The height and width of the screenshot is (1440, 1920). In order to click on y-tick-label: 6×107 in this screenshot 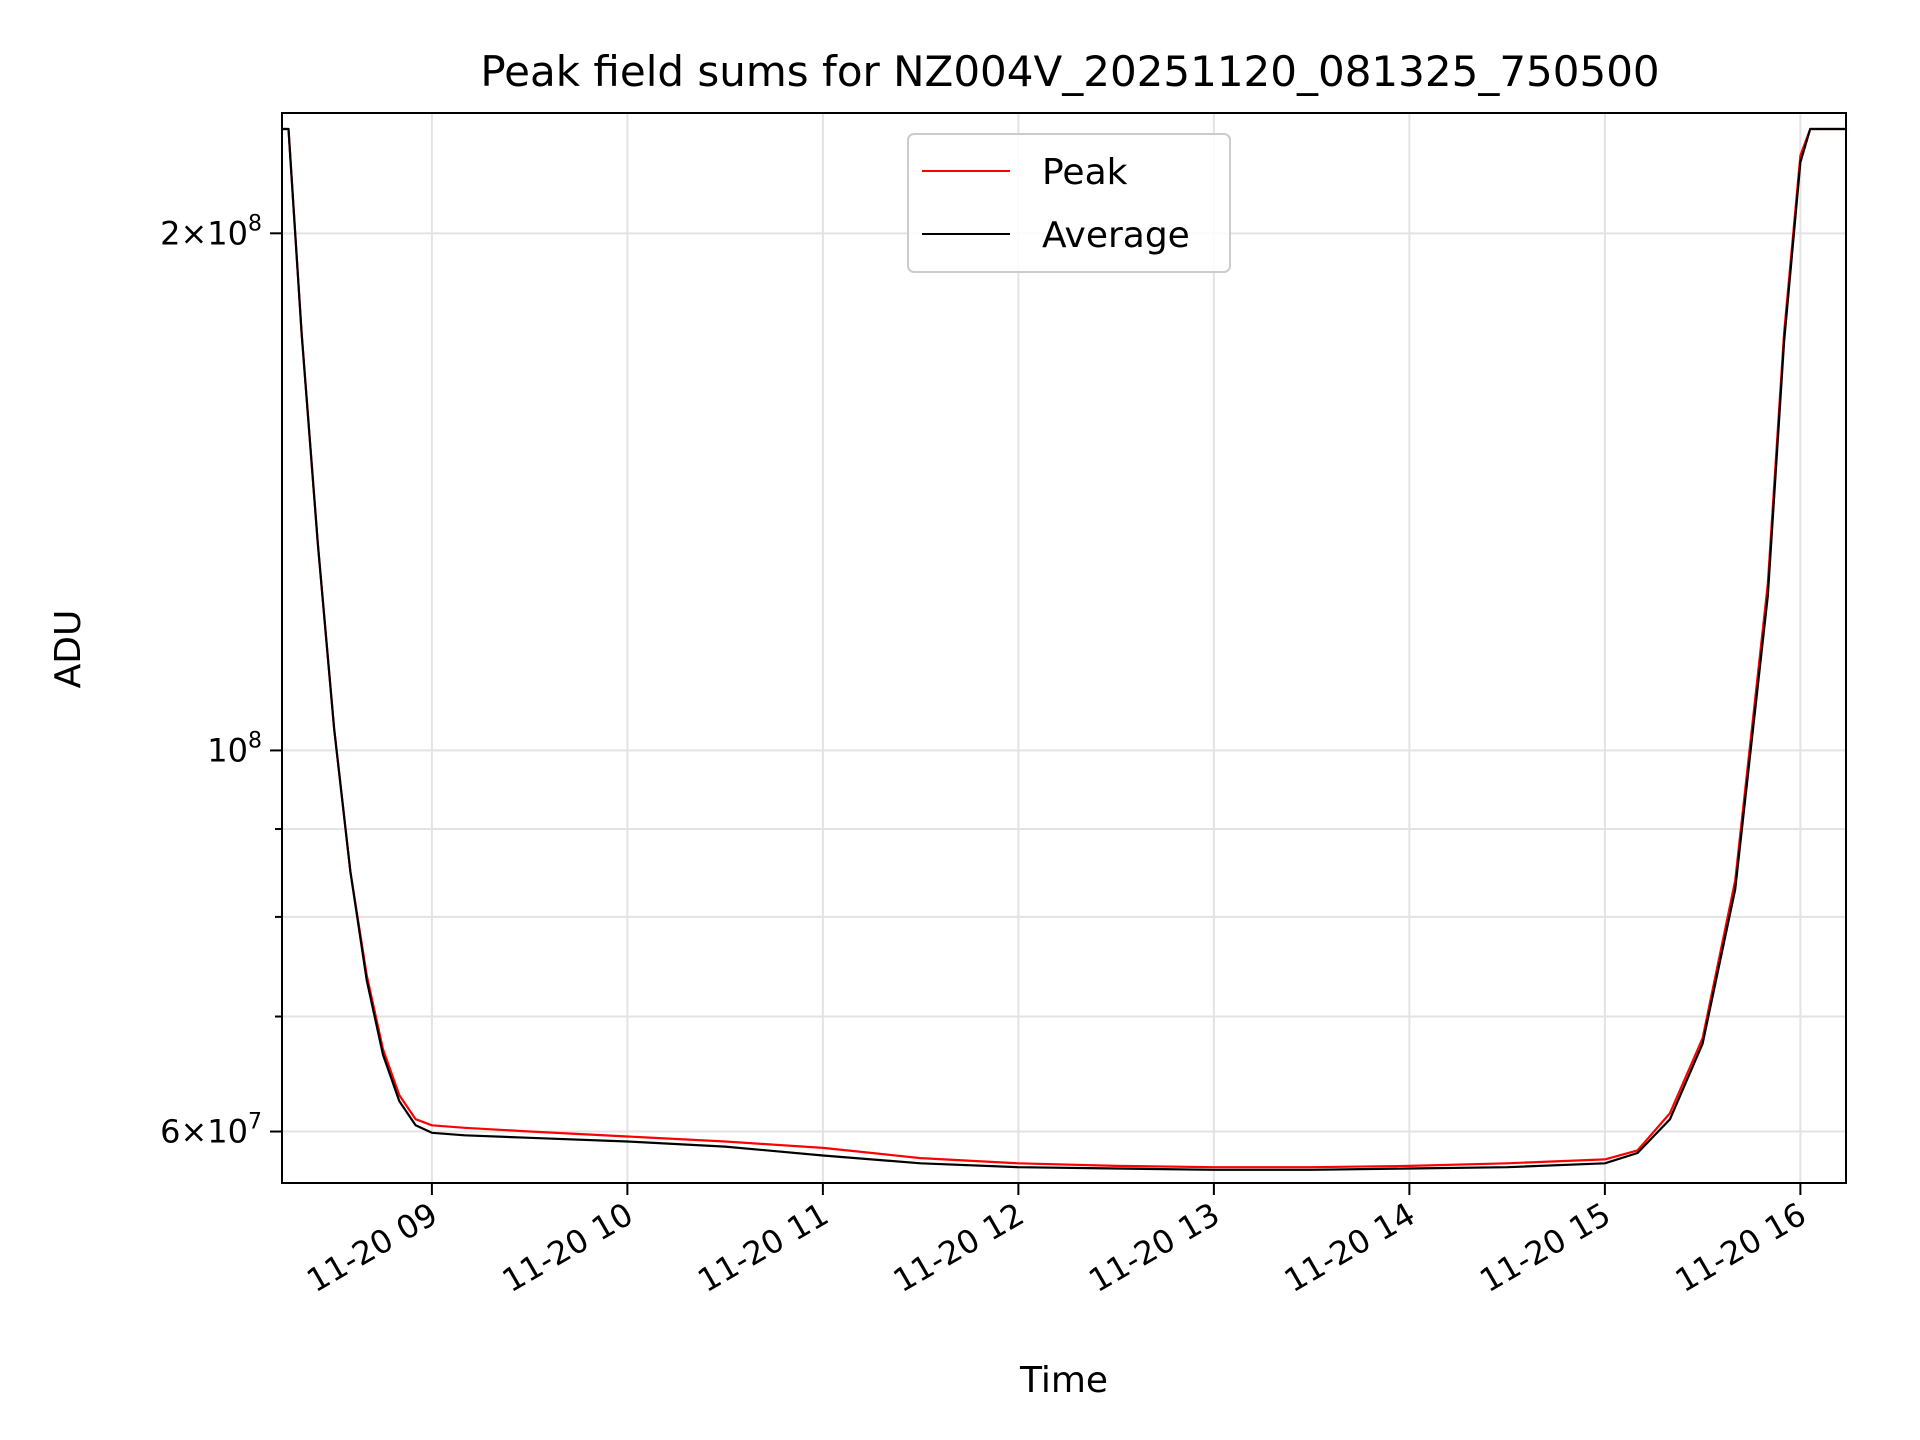, I will do `click(211, 1130)`.